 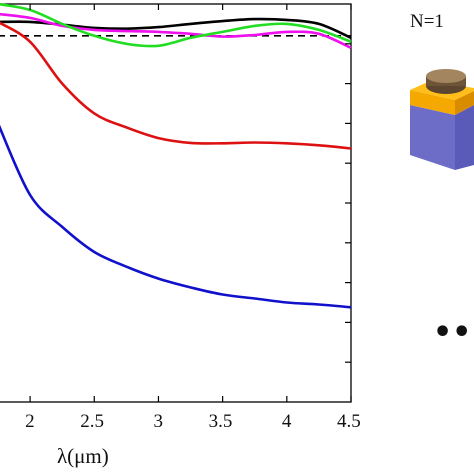 I want to click on x-tick-label: 4, so click(x=287, y=421).